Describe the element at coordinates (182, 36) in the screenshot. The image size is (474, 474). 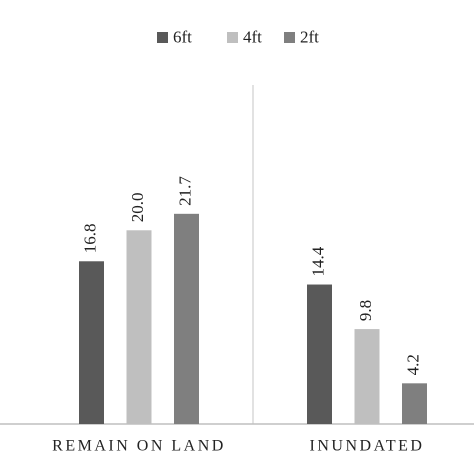
I see `legend-label: 6ft` at that location.